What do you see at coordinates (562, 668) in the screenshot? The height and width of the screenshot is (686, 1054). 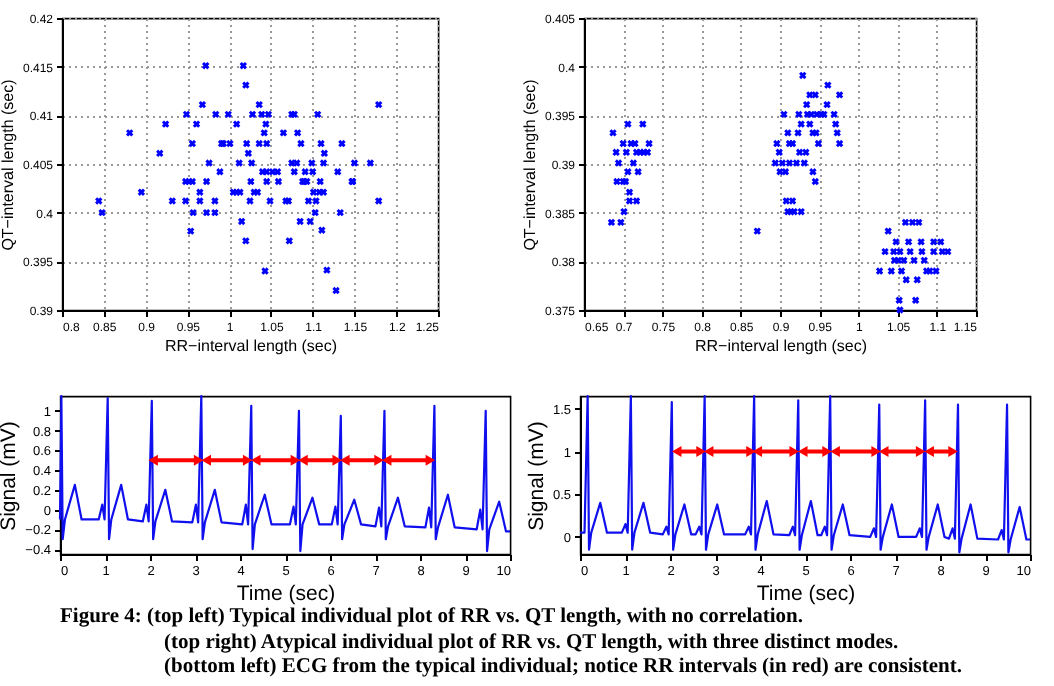 I see `text: (bottom left) ECG from the typical individual; notice RR intervals (in red) are consistent.` at bounding box center [562, 668].